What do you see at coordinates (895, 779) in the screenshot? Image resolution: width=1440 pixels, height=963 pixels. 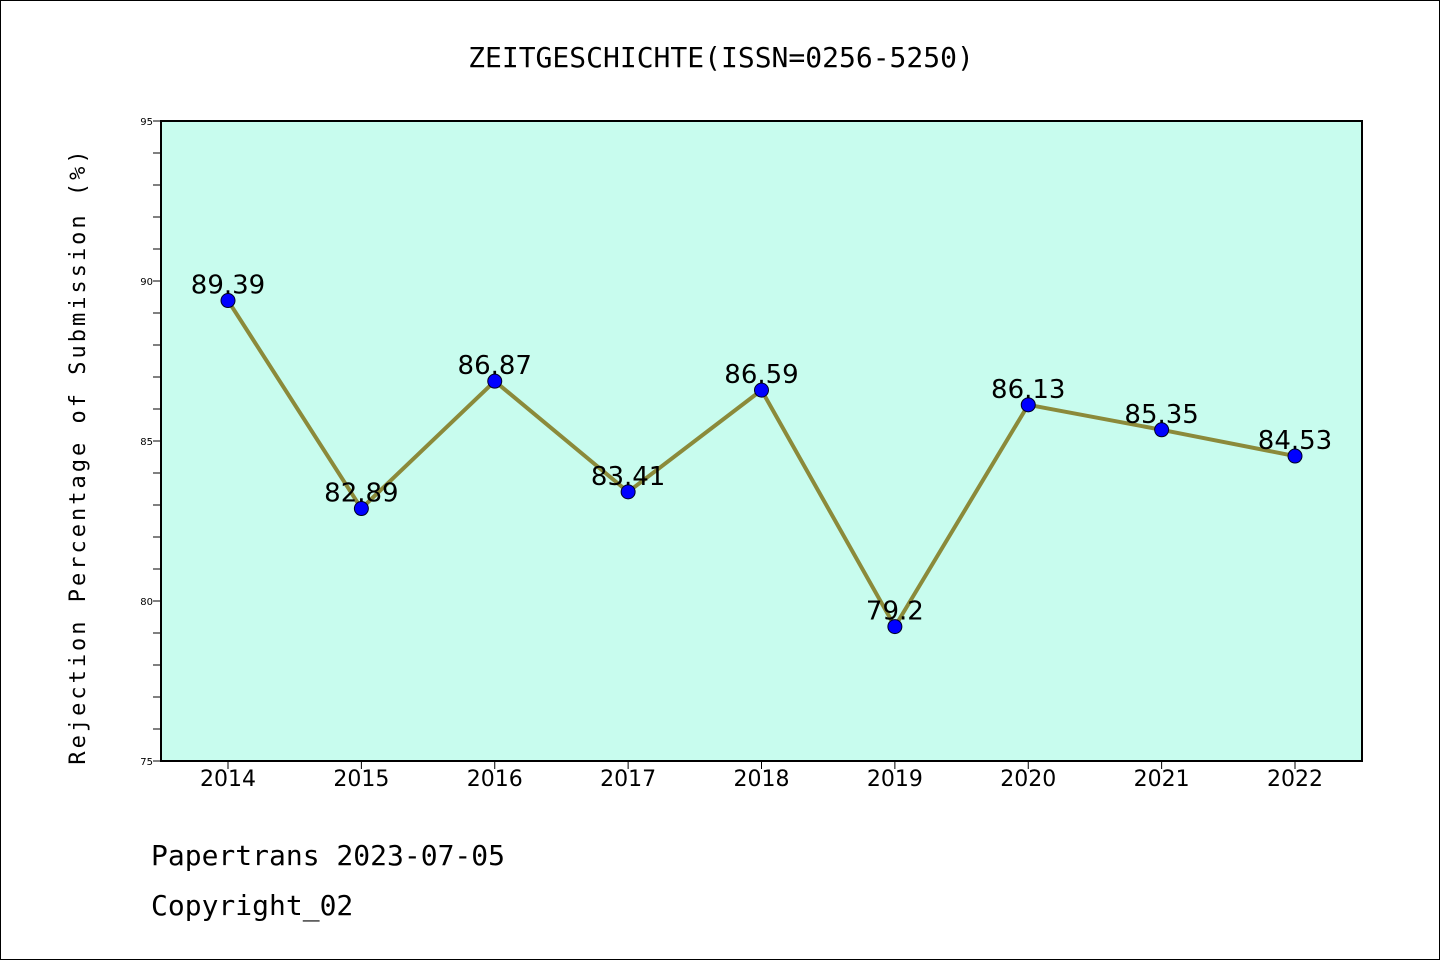 I see `x-tick-label: 2019` at bounding box center [895, 779].